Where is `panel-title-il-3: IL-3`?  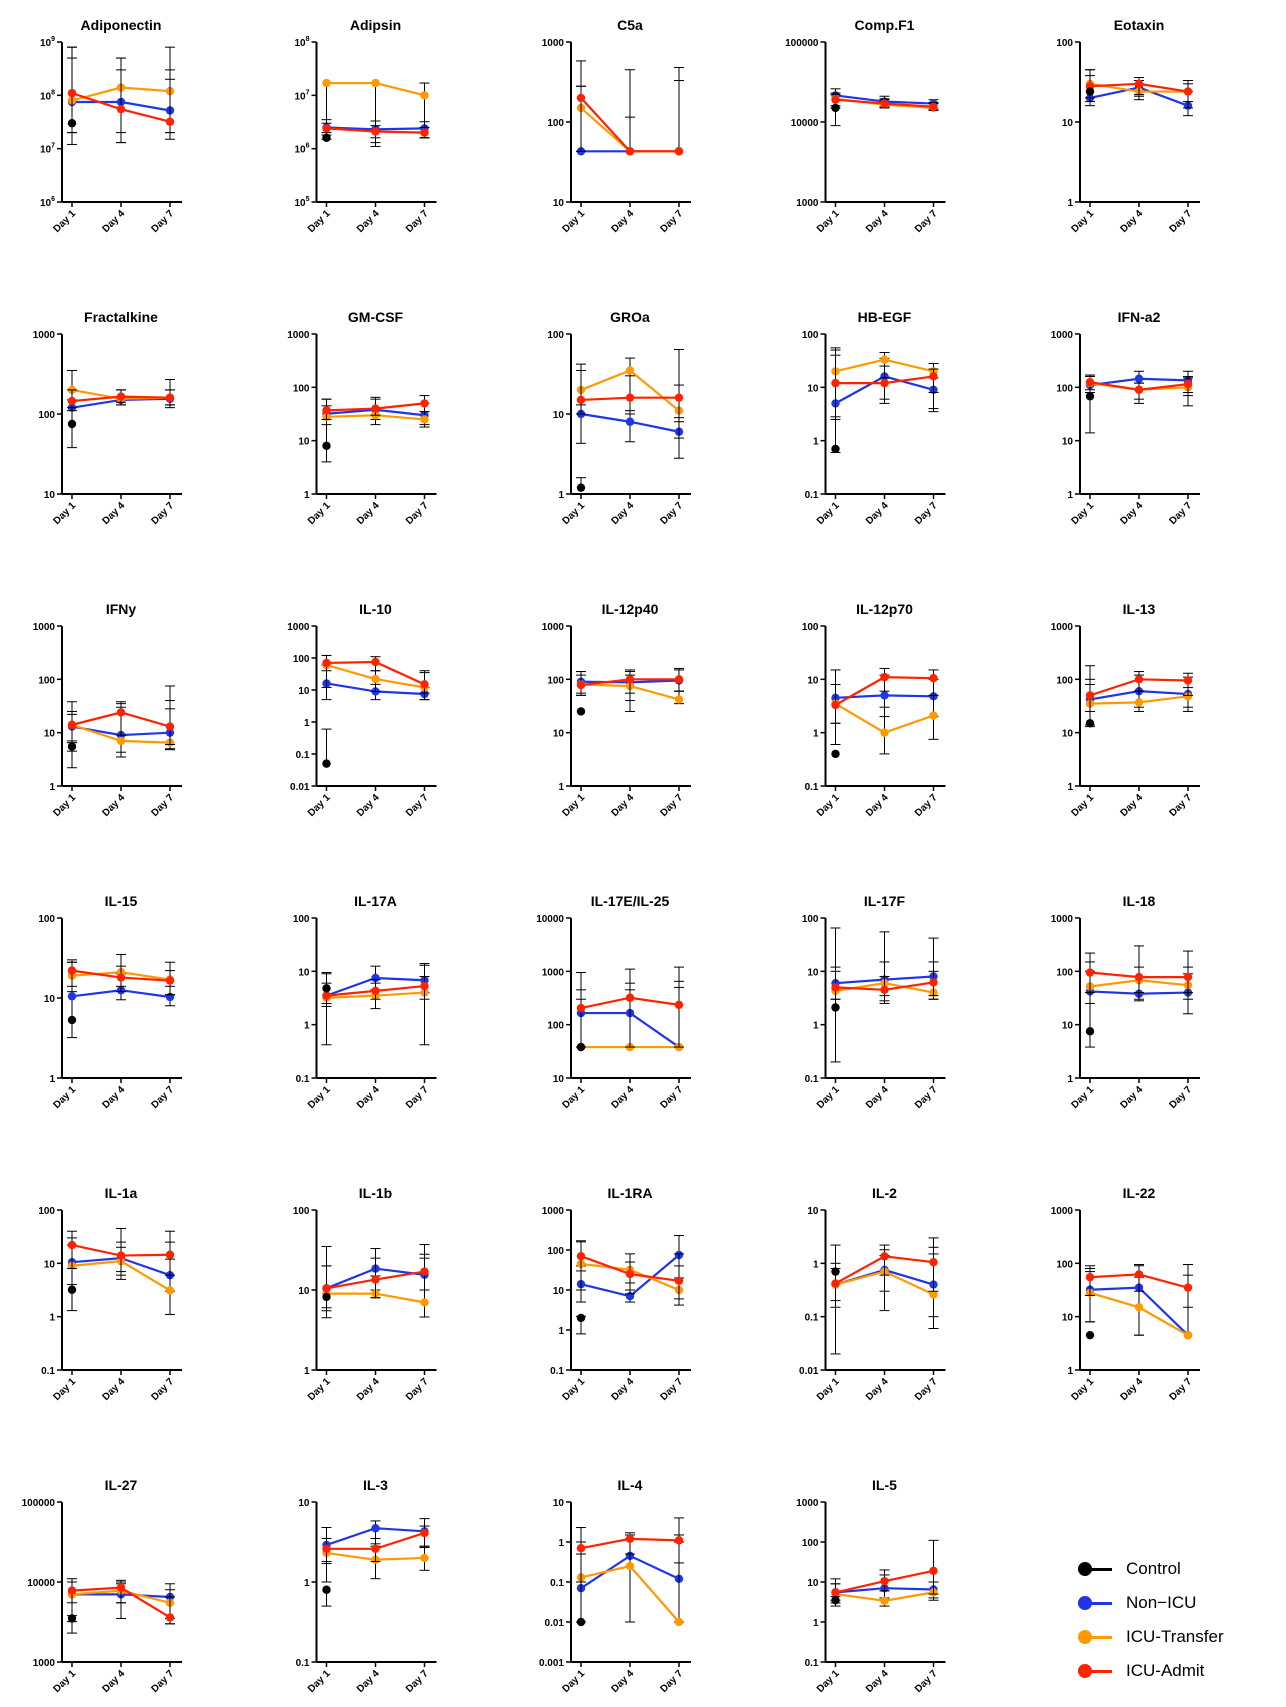
panel-title-il-3: IL-3 is located at coordinates (375, 1485).